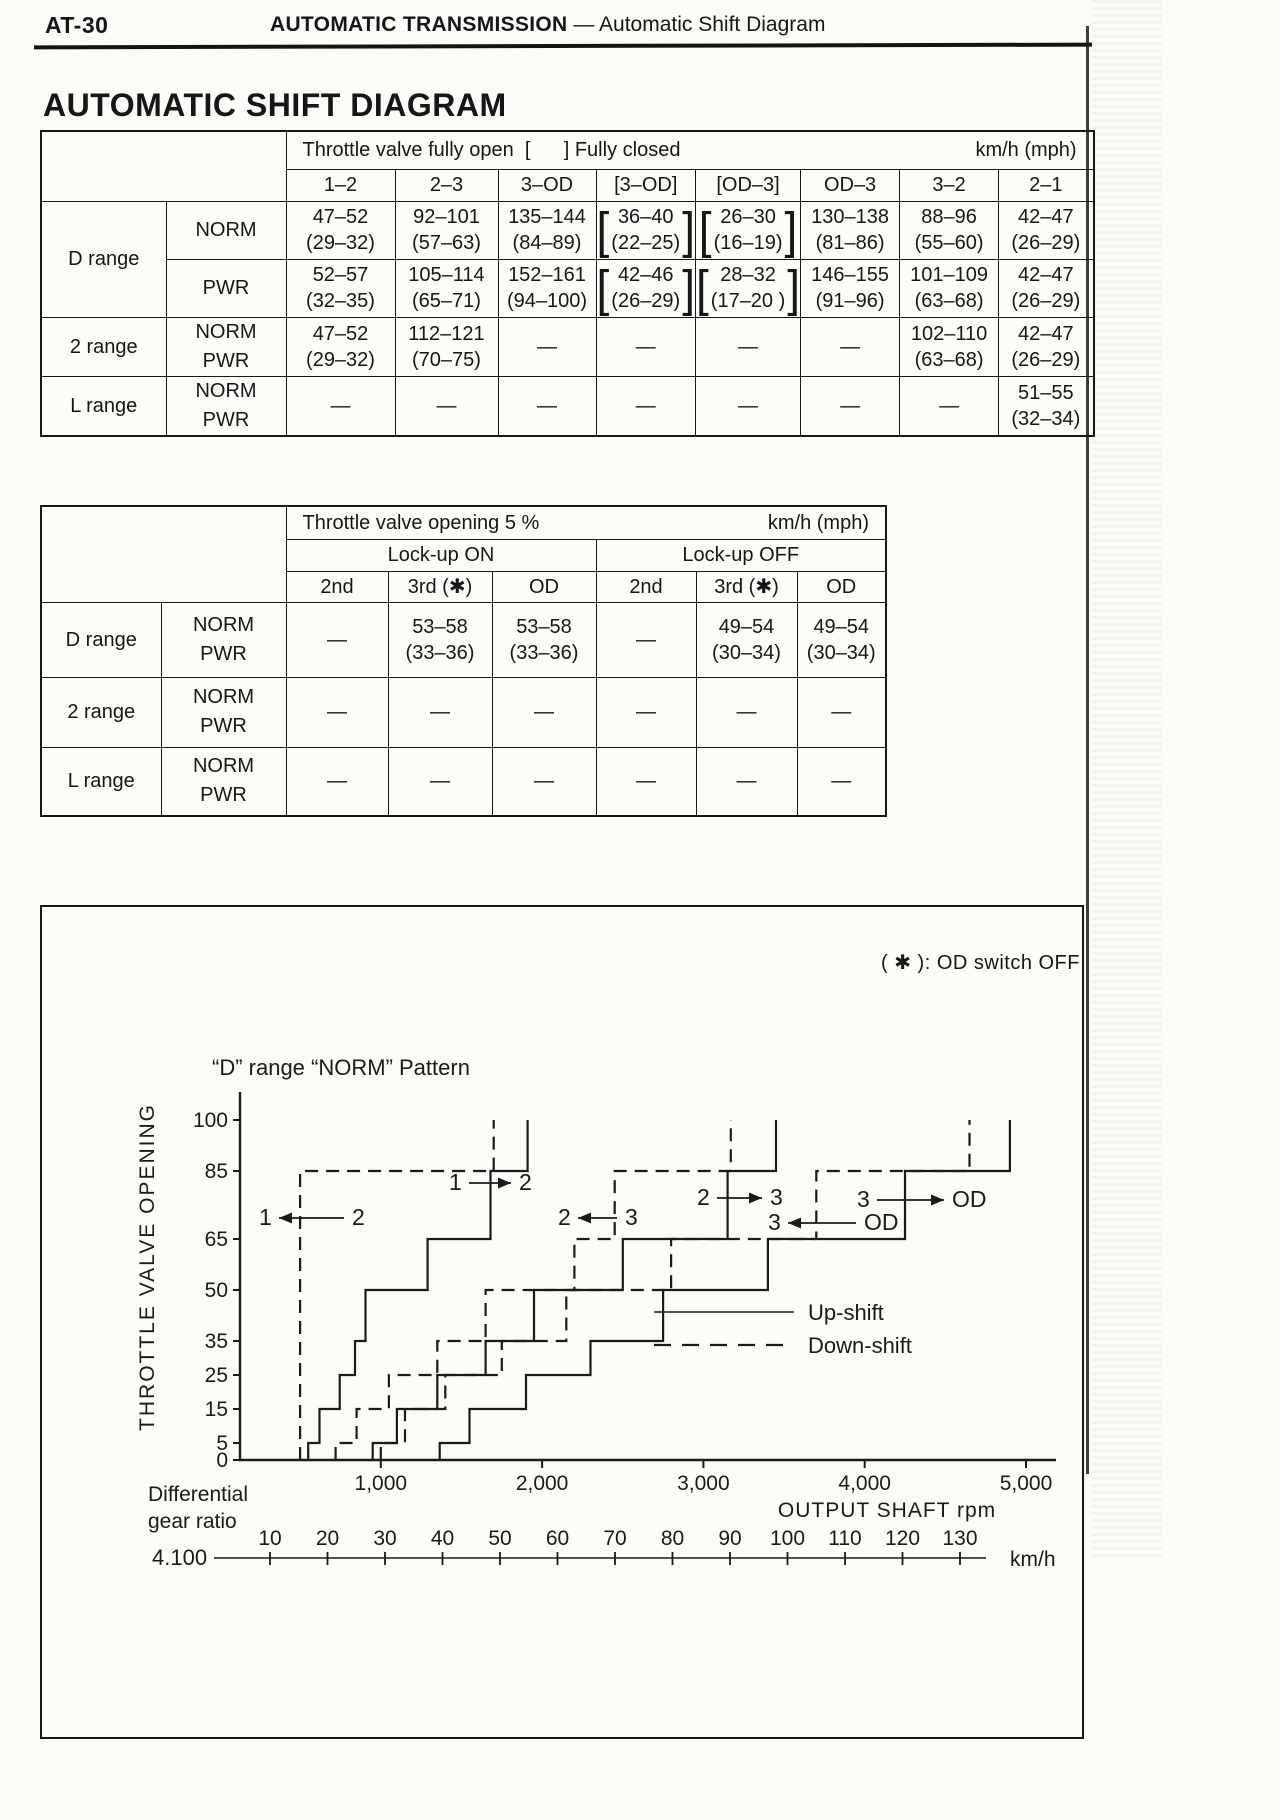 The image size is (1280, 1820). I want to click on cell-value: 102–110 (63–68), so click(949, 346).